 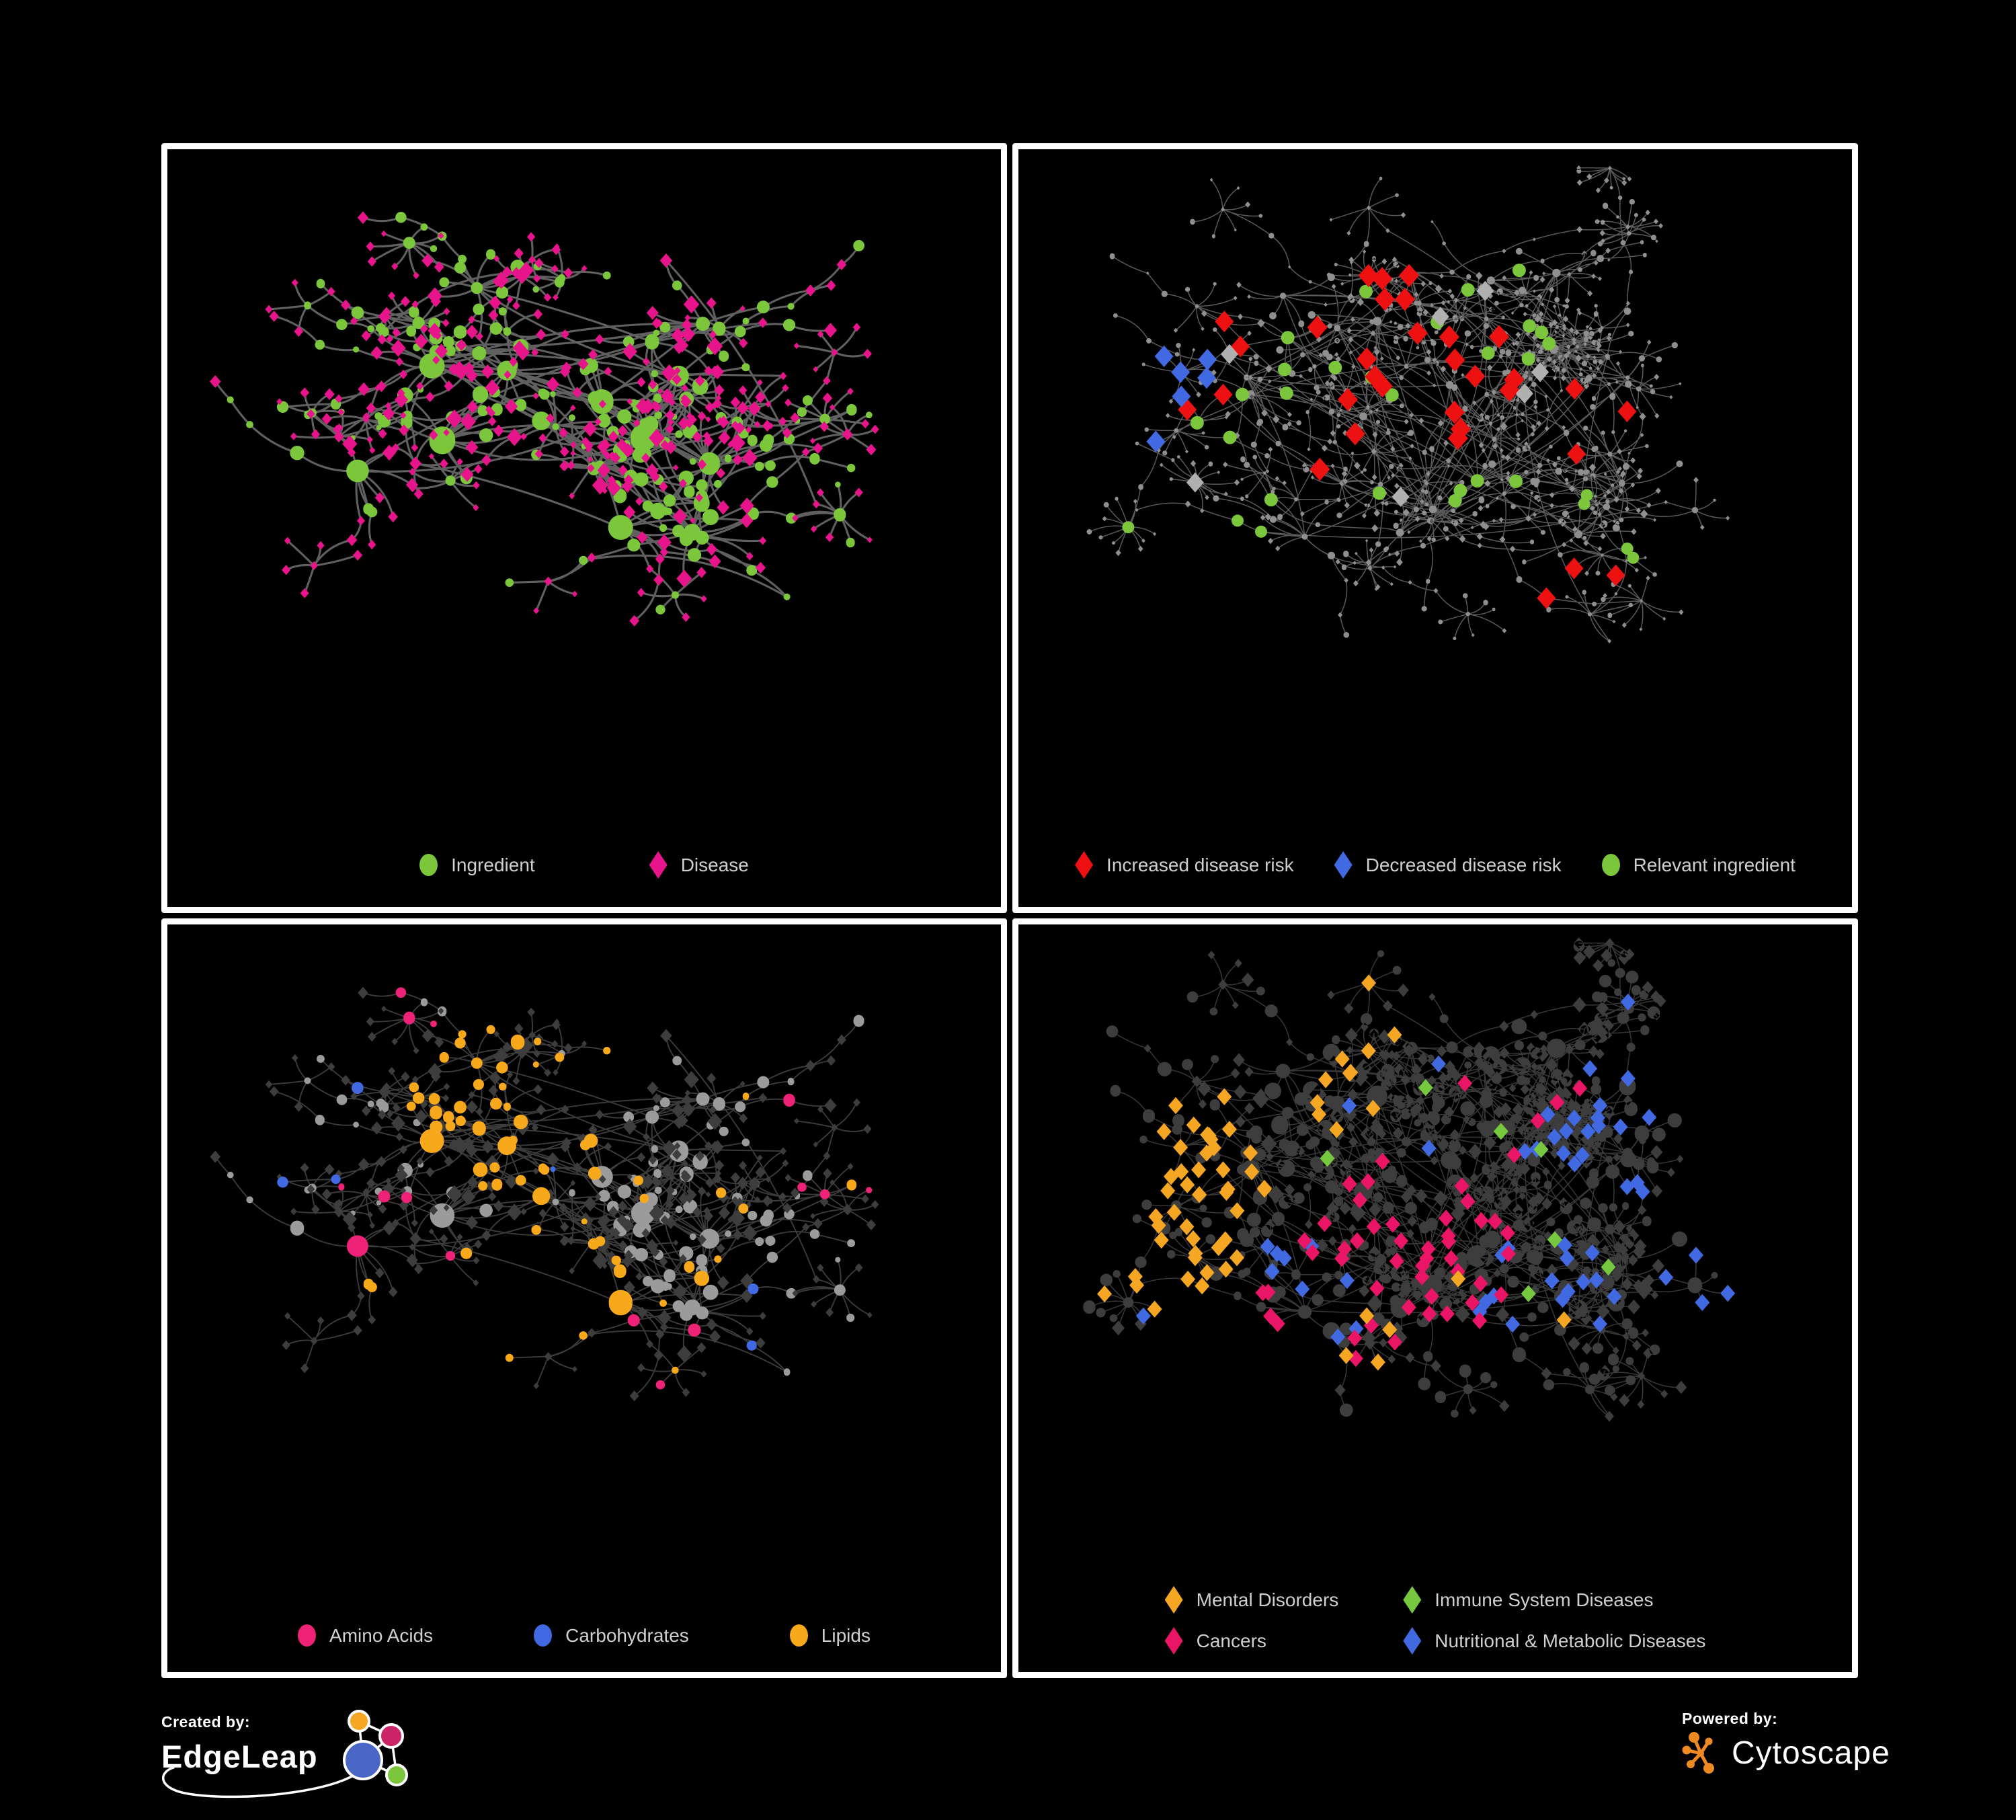 I want to click on network-disease-risk, so click(x=1408, y=404).